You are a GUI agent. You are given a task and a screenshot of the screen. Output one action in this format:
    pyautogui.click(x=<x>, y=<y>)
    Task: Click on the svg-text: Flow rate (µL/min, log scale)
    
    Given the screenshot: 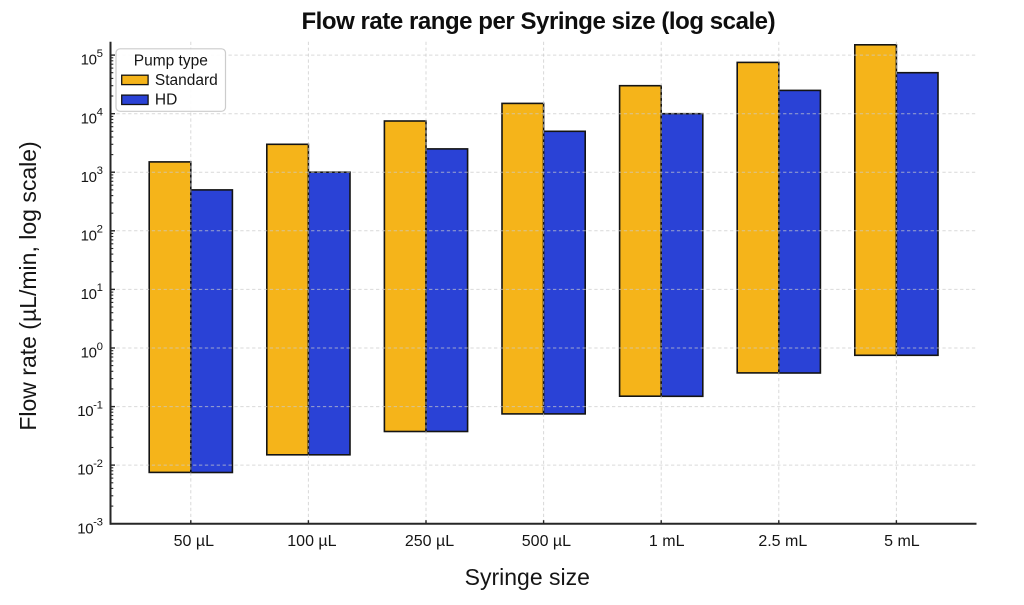 What is the action you would take?
    pyautogui.click(x=28, y=285)
    